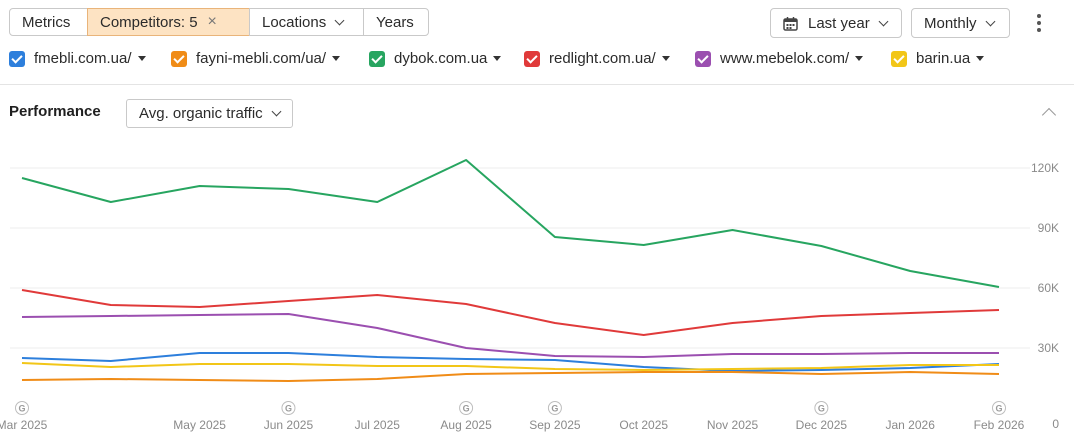 The image size is (1074, 441). What do you see at coordinates (1048, 288) in the screenshot?
I see `y-tick-label: 60K` at bounding box center [1048, 288].